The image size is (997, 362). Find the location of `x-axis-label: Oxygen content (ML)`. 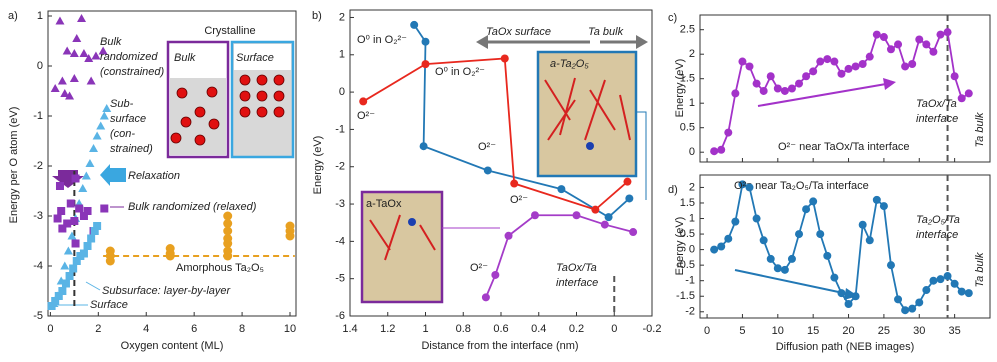

x-axis-label: Oxygen content (ML) is located at coordinates (172, 346).